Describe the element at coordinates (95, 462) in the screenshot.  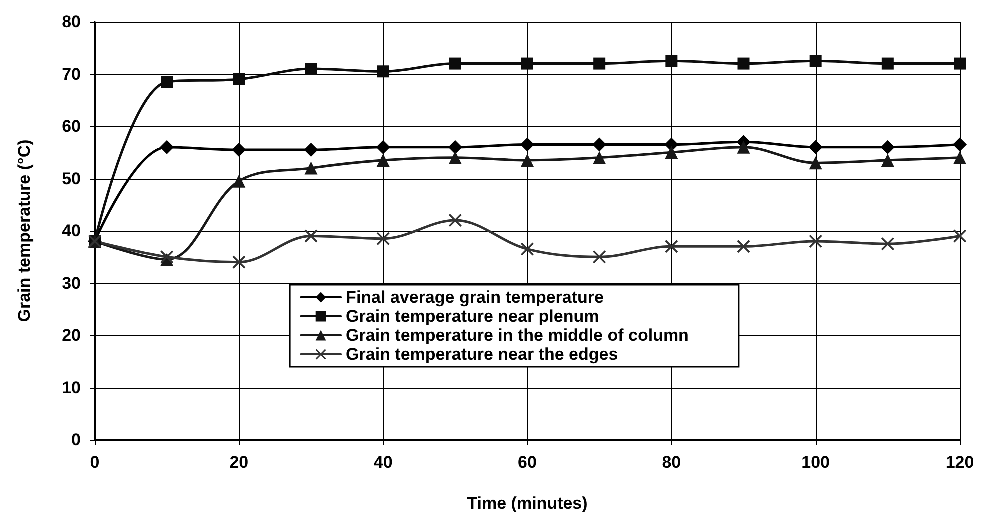
I see `x-tick-label: 0` at that location.